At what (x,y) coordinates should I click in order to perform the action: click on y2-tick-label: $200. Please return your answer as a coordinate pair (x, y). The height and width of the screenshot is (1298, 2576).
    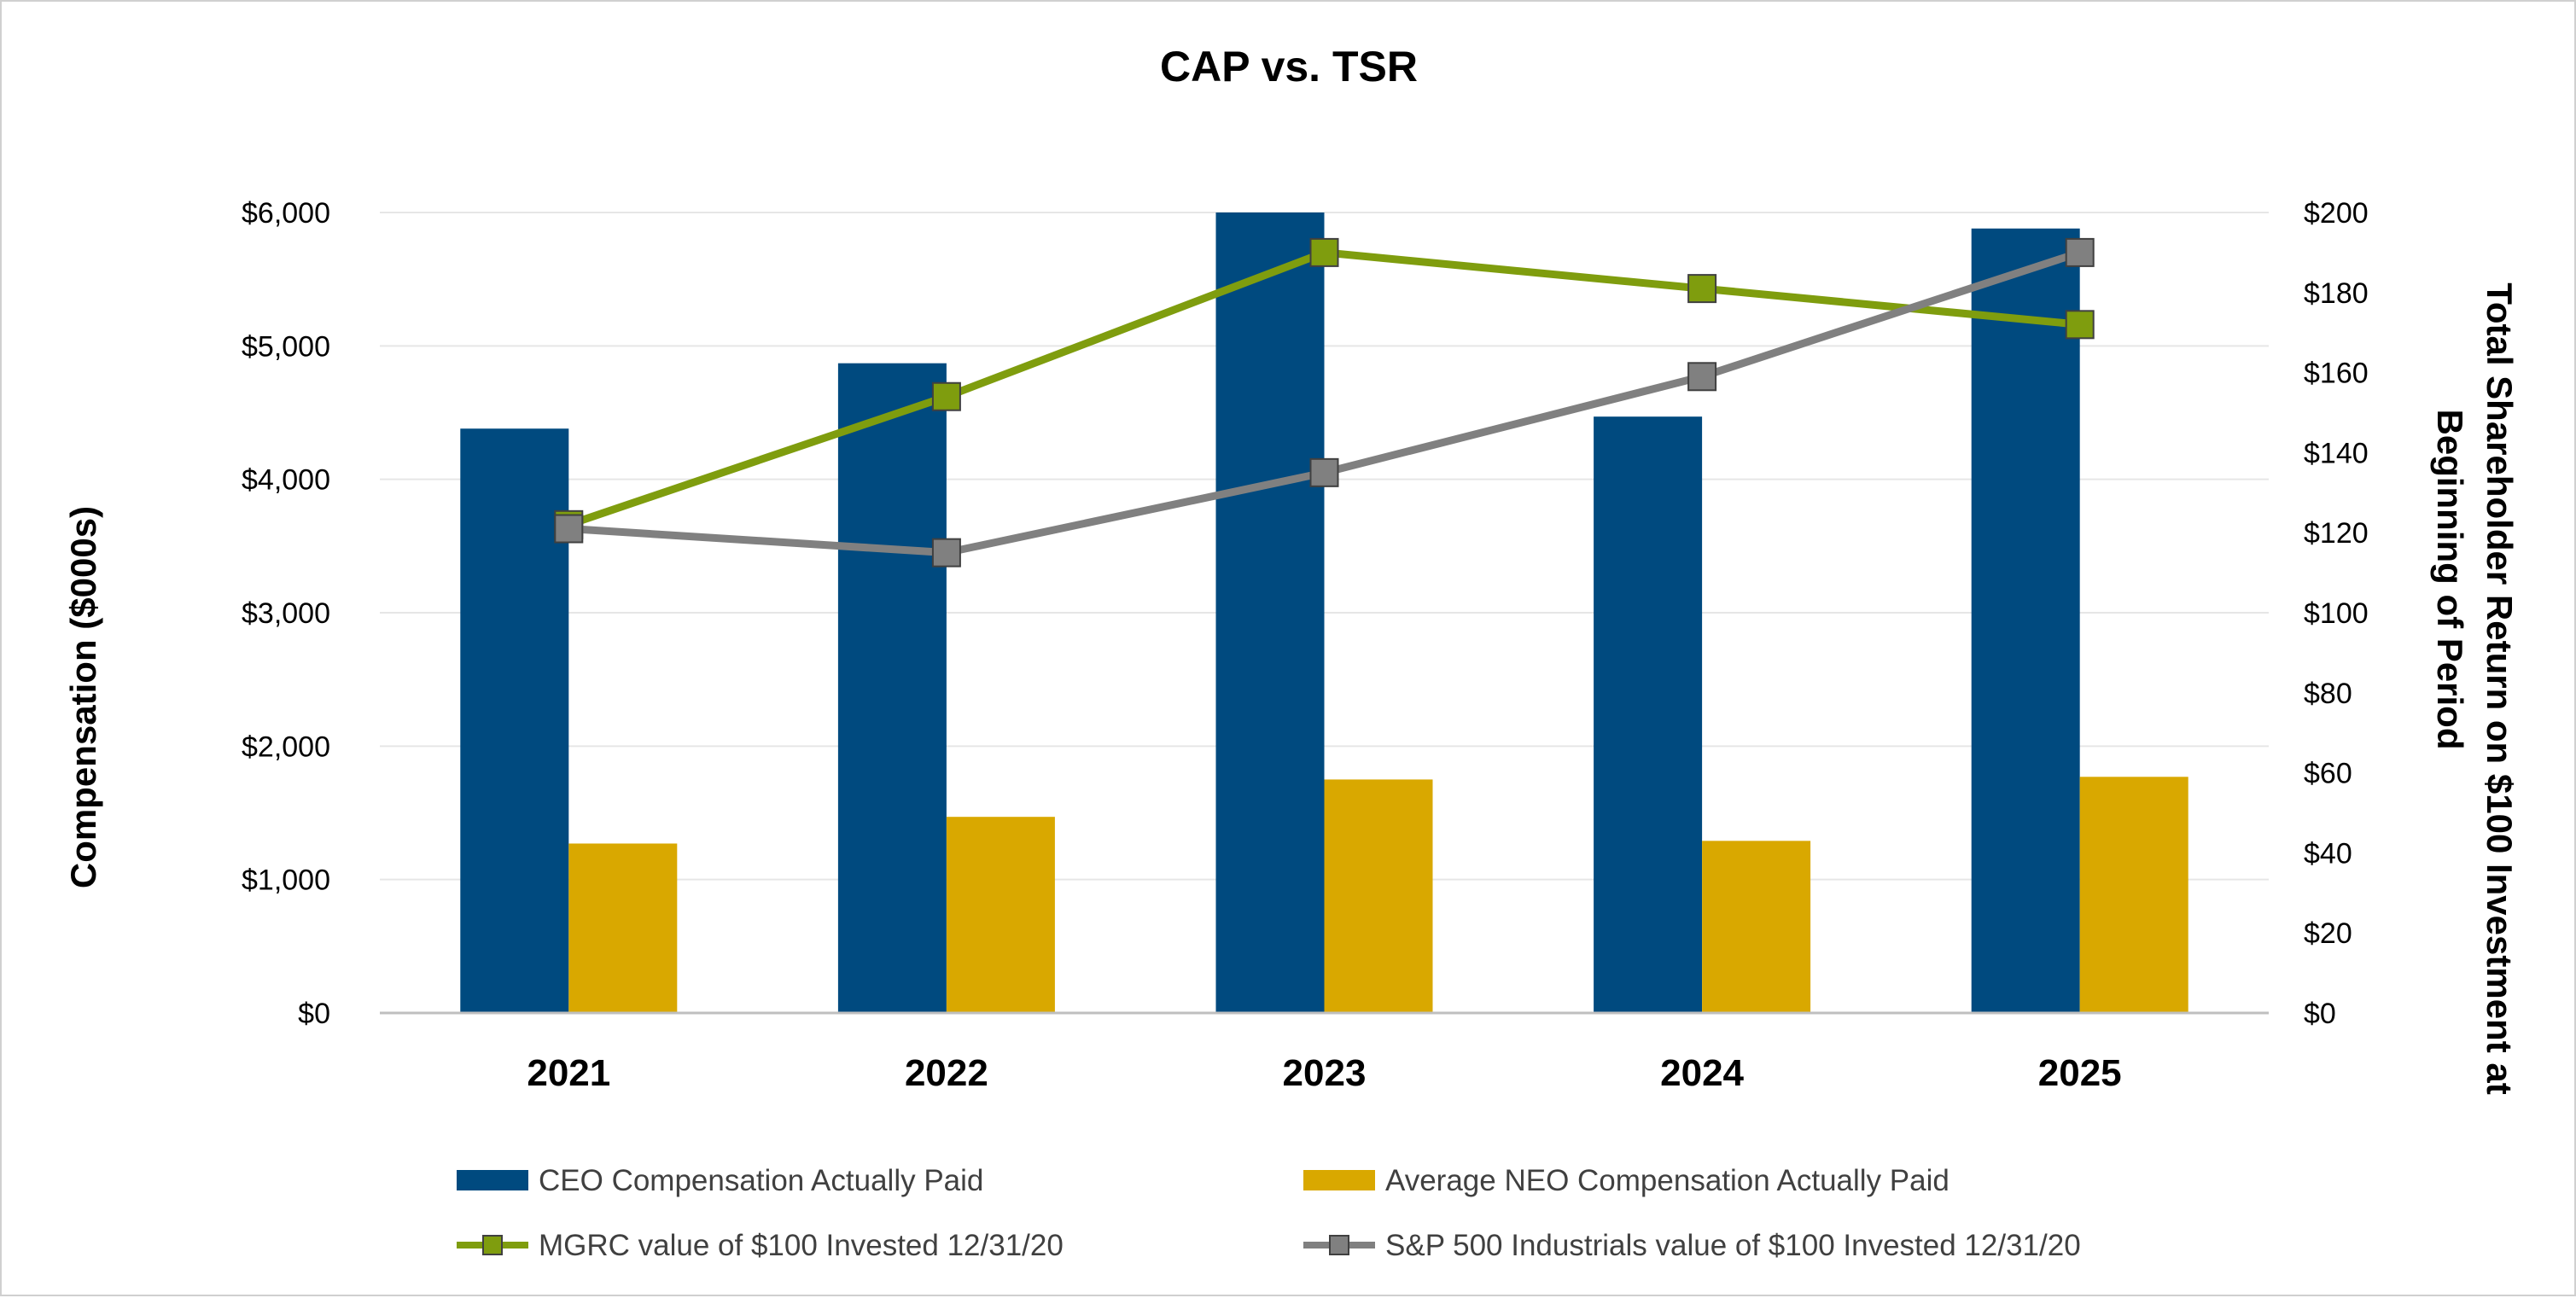
    Looking at the image, I should click on (2336, 214).